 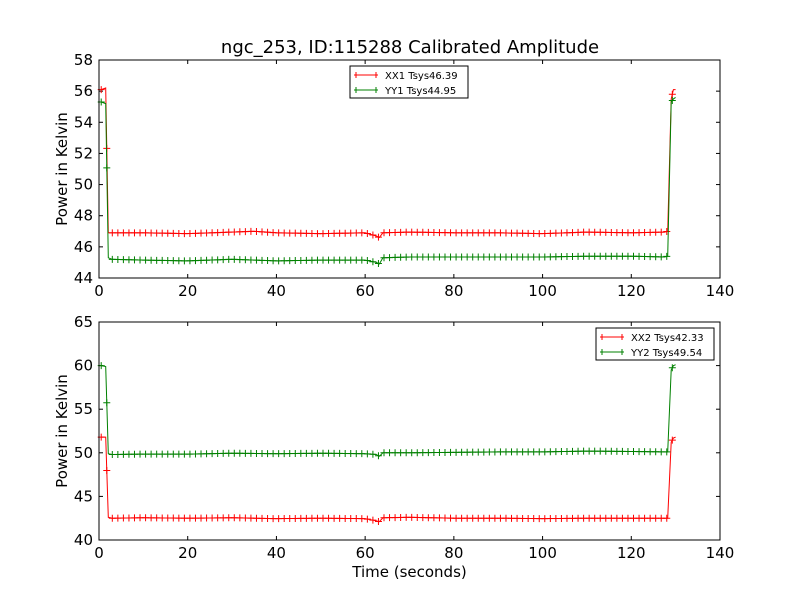 I want to click on top-legend: XX1 Tsys46.39 YY1 Tsys44.95, so click(x=409, y=82).